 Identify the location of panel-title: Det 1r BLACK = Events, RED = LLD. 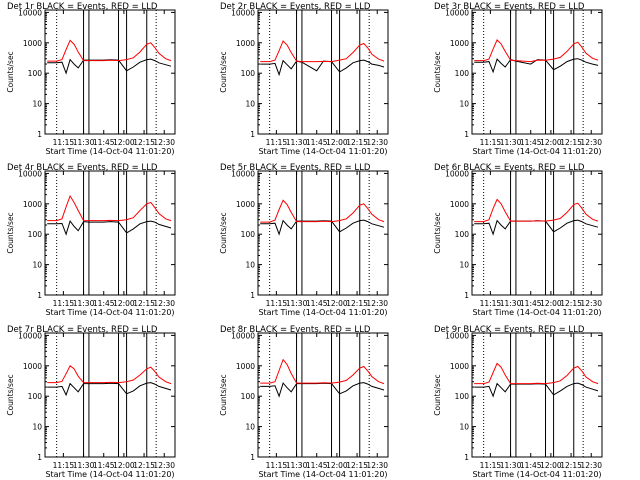
(82, 7).